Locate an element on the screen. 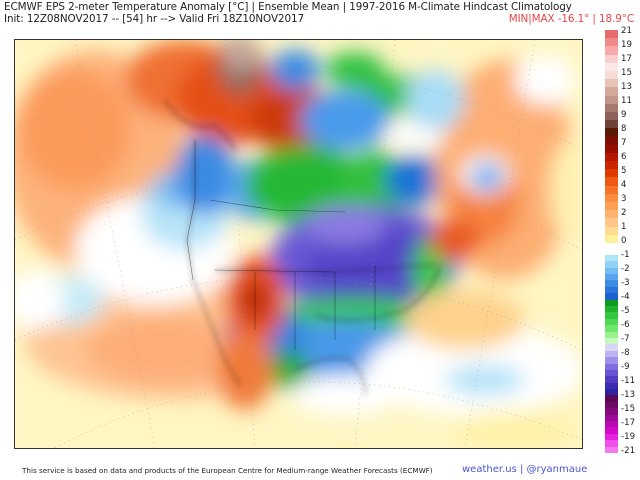 Image resolution: width=640 pixels, height=480 pixels. colorbar-tick-label: 3 is located at coordinates (624, 199).